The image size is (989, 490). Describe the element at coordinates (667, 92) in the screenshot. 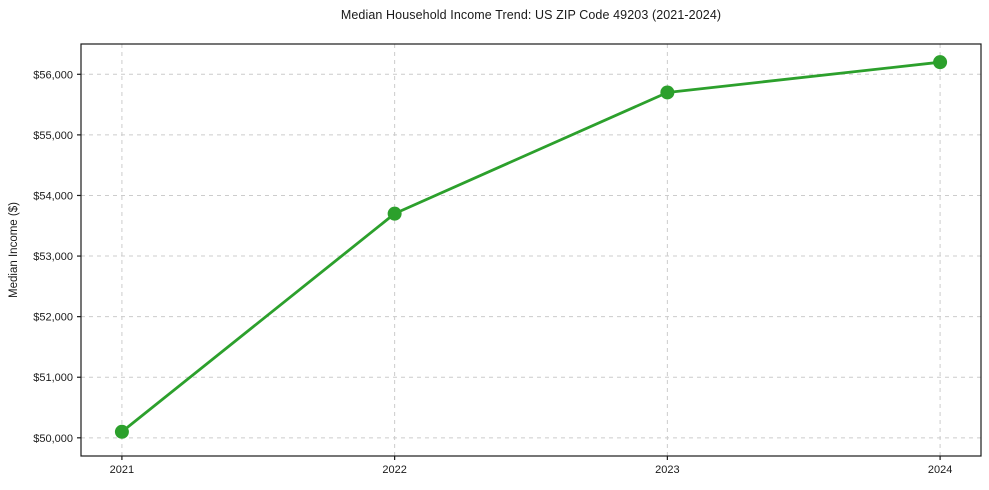

I see `data-point-2023` at that location.